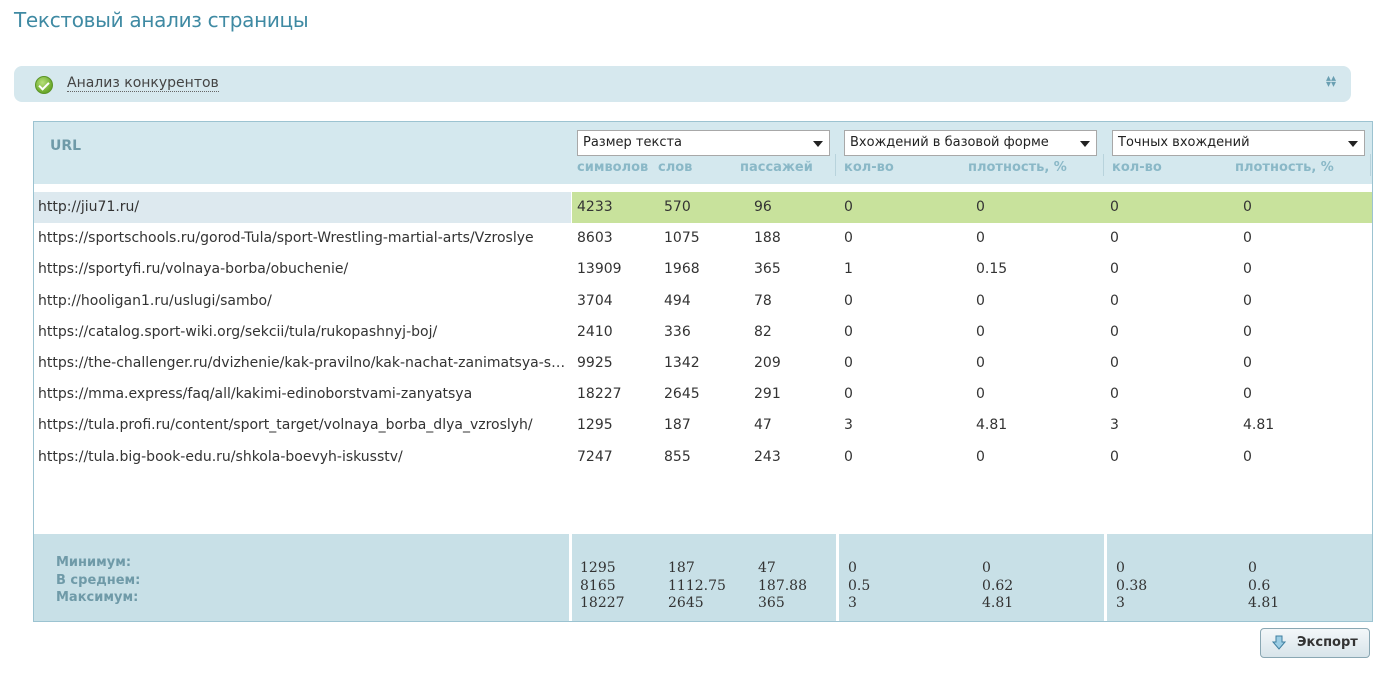 This screenshot has height=676, width=1383. I want to click on subheader-base-density: плотность, %, so click(1017, 167).